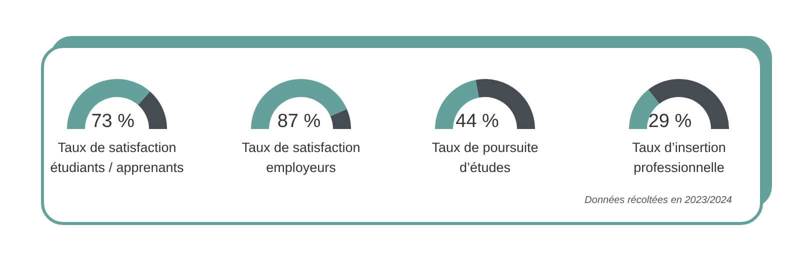 Image resolution: width=812 pixels, height=260 pixels. Describe the element at coordinates (679, 157) in the screenshot. I see `text: Taux d’insertion professionnelle` at that location.